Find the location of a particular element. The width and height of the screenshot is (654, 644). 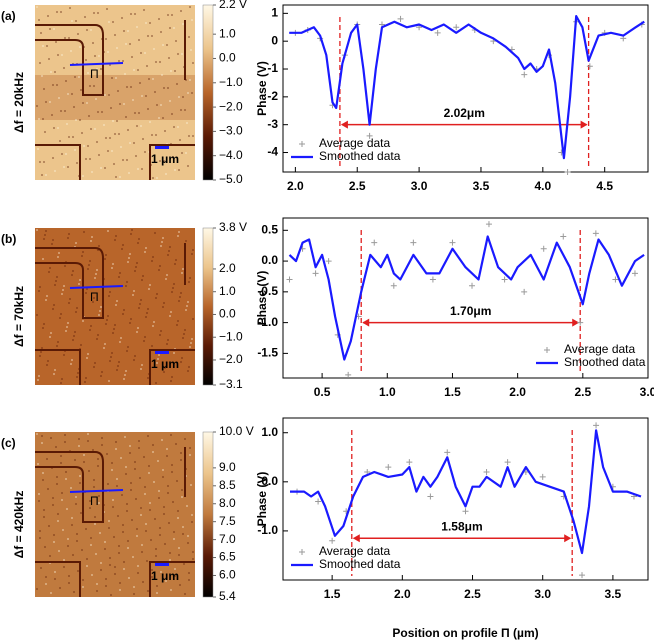

colorbar-tick-label: 2.2 V is located at coordinates (233, 5).